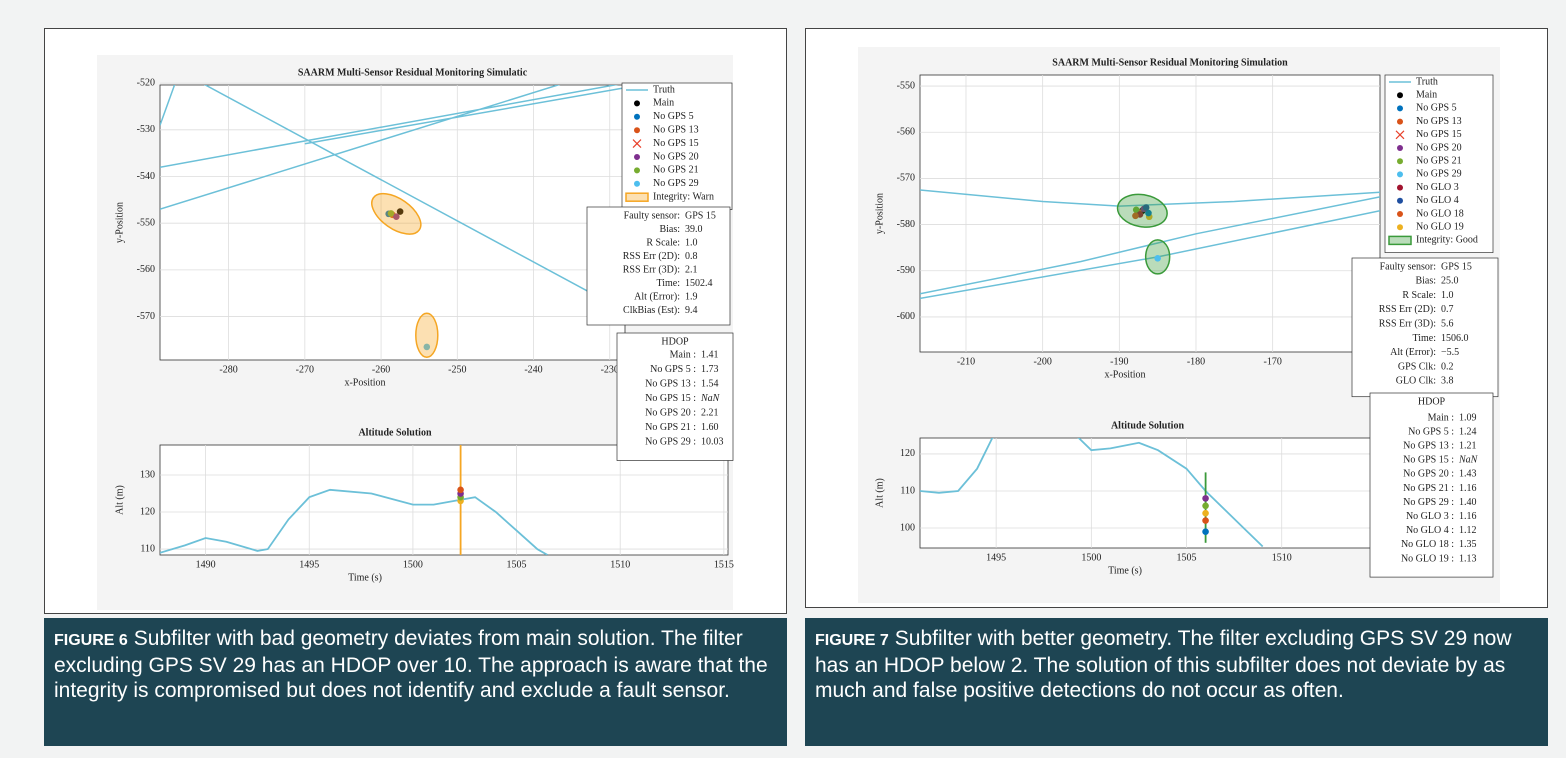 This screenshot has height=758, width=1566. I want to click on info-label: Bias:, so click(669, 229).